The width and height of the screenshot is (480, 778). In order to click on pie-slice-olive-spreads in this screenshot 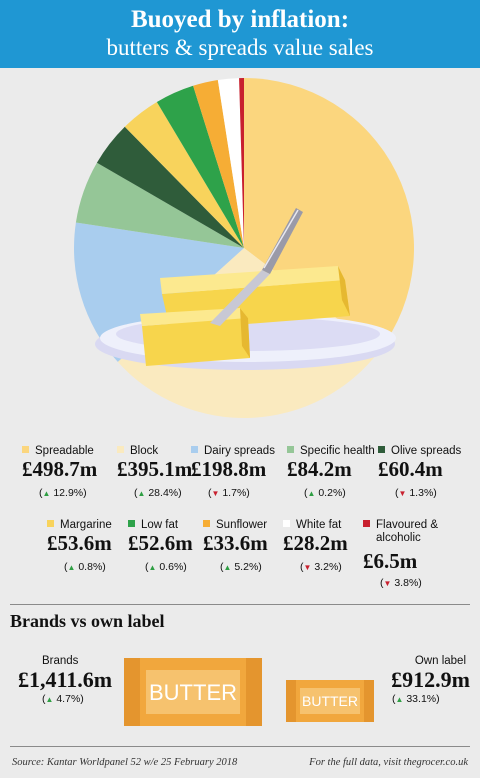, I will do `click(170, 187)`.